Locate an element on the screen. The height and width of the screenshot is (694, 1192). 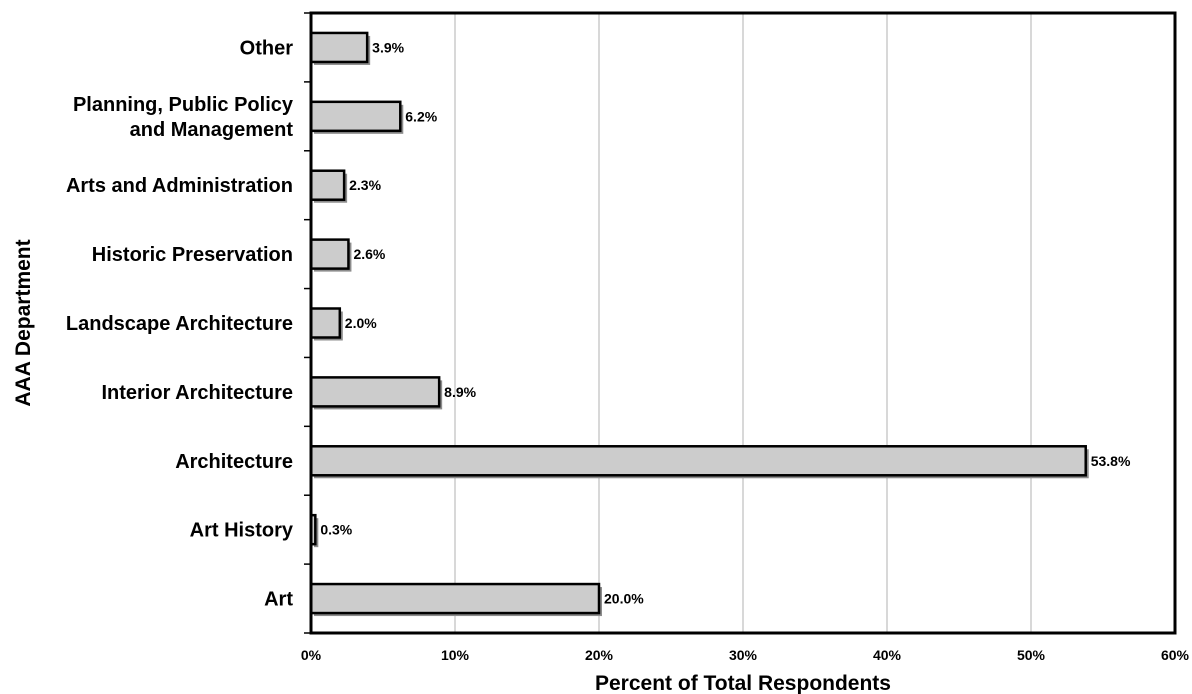
value-label: 8.9% is located at coordinates (460, 392).